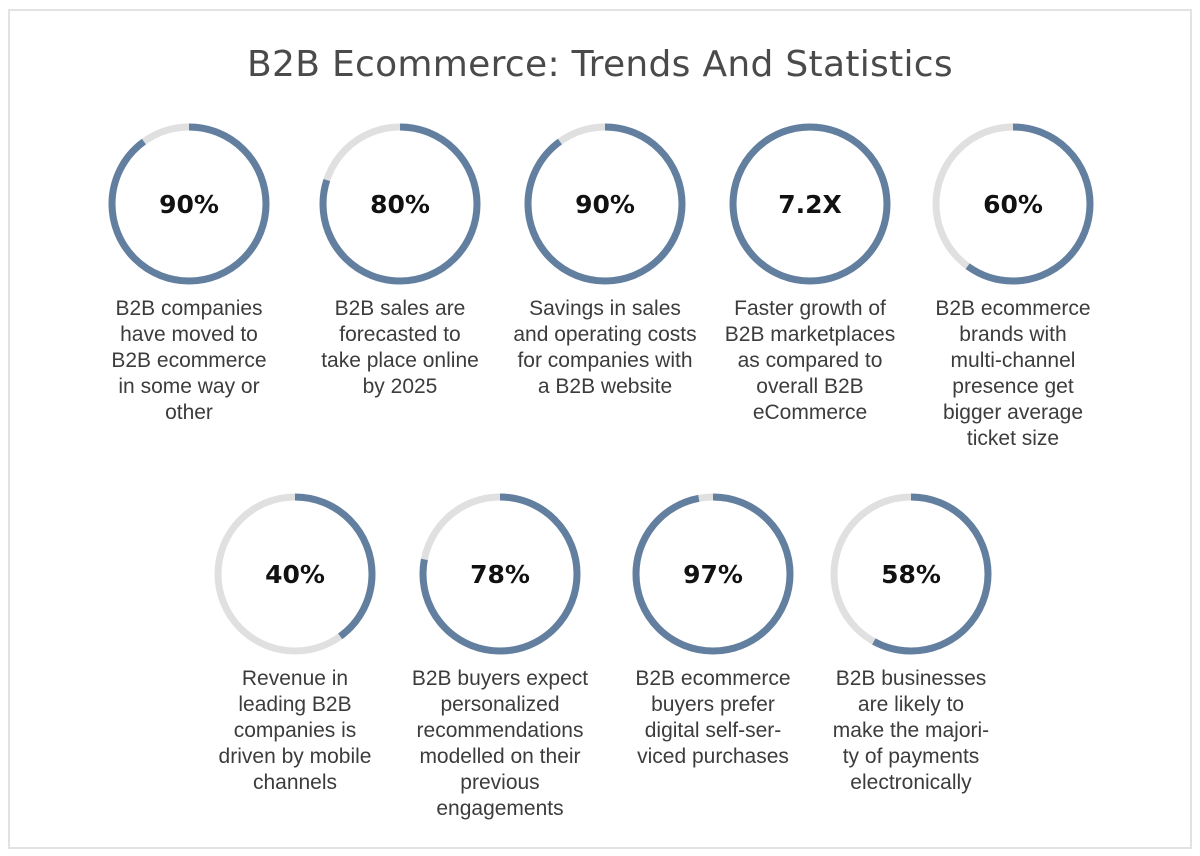 Image resolution: width=1200 pixels, height=856 pixels. I want to click on description-line: a B2B website, so click(605, 386).